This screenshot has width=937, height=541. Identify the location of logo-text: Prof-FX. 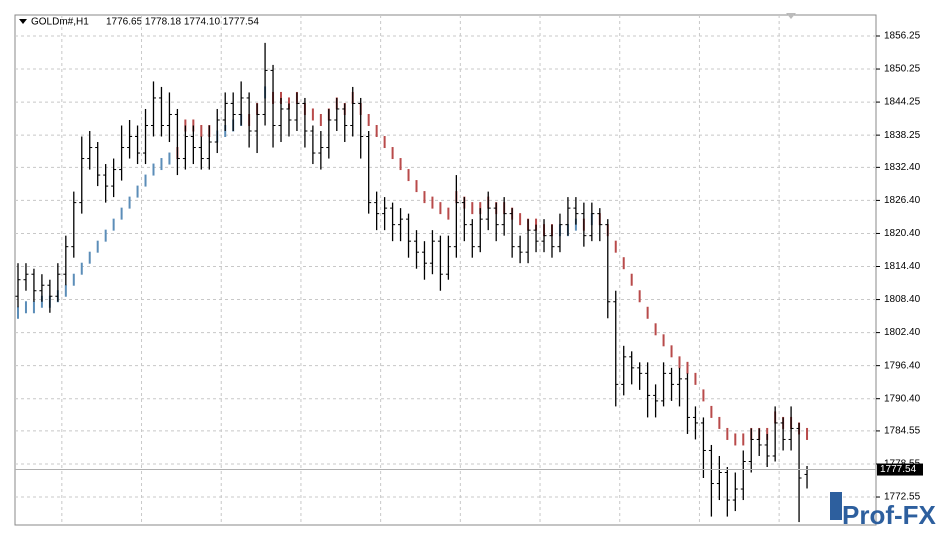
(889, 515).